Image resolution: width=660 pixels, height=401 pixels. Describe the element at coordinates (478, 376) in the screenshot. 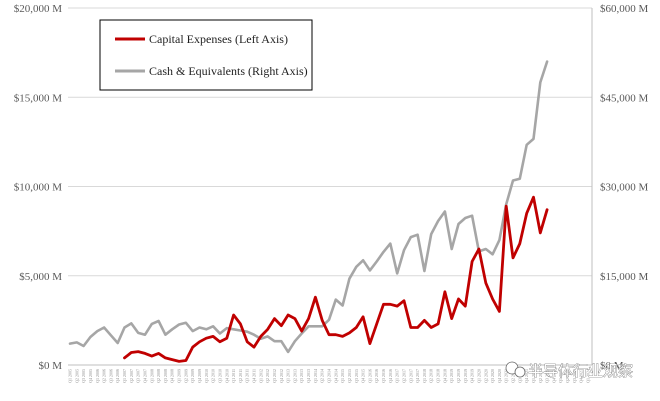

I see `x-tick-label: Q1 2020` at that location.